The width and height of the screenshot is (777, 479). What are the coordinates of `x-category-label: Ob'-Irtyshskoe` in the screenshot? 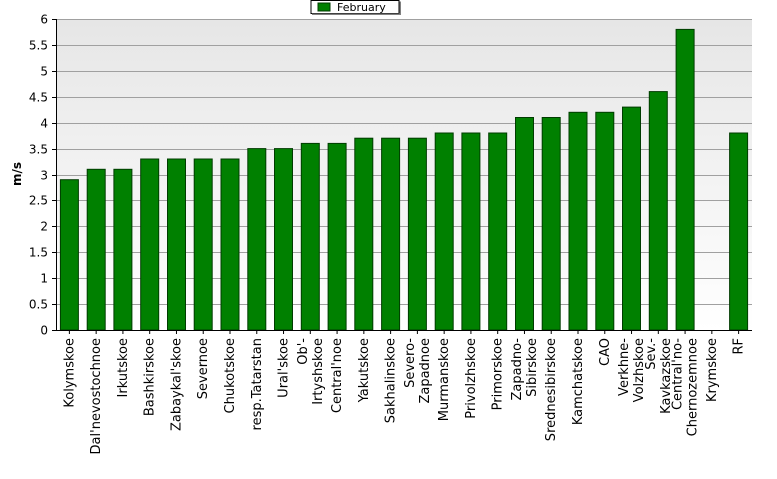 It's located at (311, 371).